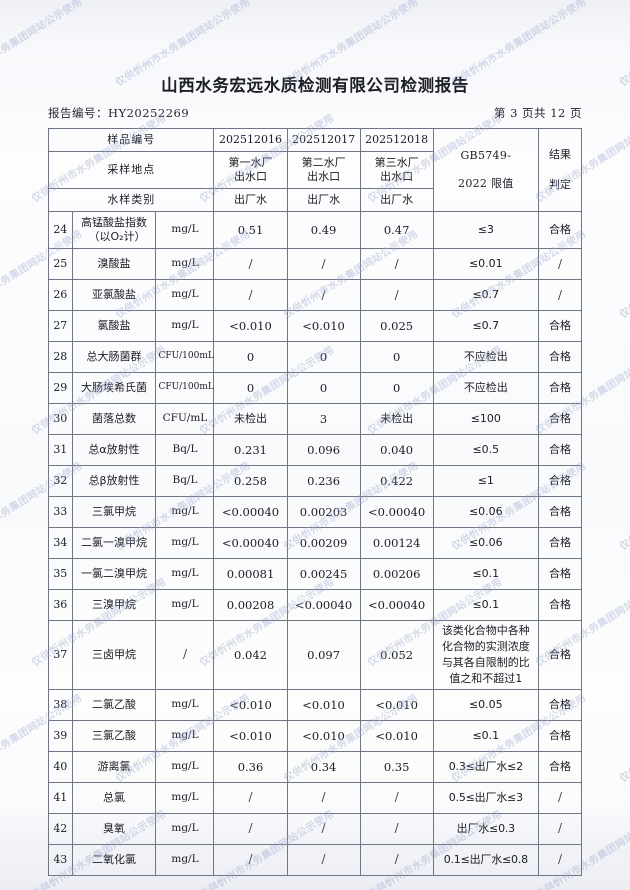 This screenshot has width=630, height=890. I want to click on table-row: 40 游离氯 mg/L 0.36 0.34 0.35 0.3≤出厂水≤2 合格, so click(315, 766).